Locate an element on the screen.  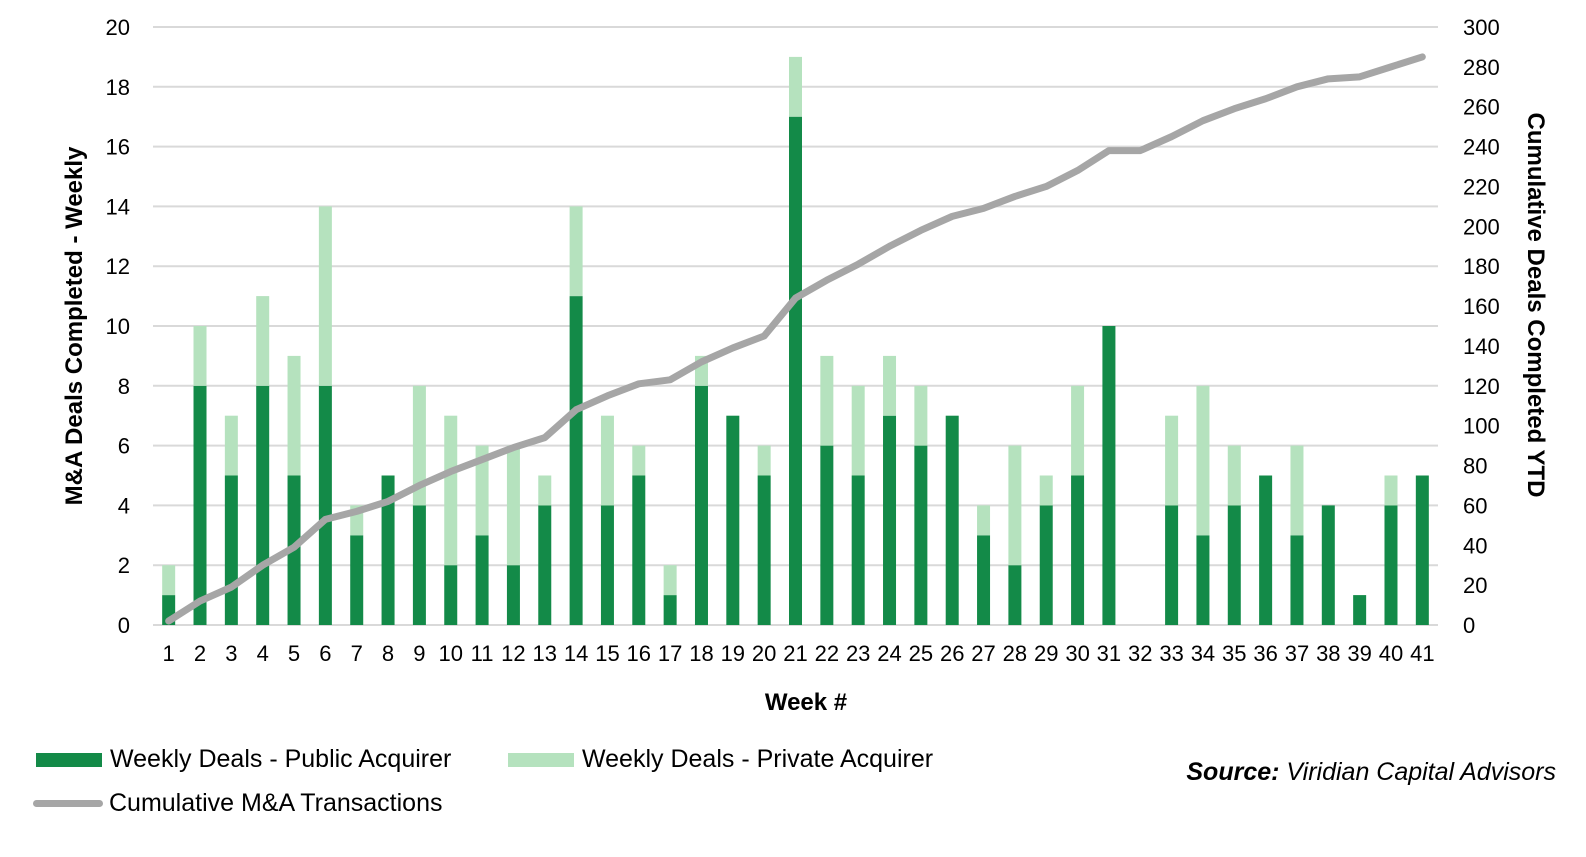
x-tick-label: 41 is located at coordinates (1422, 653).